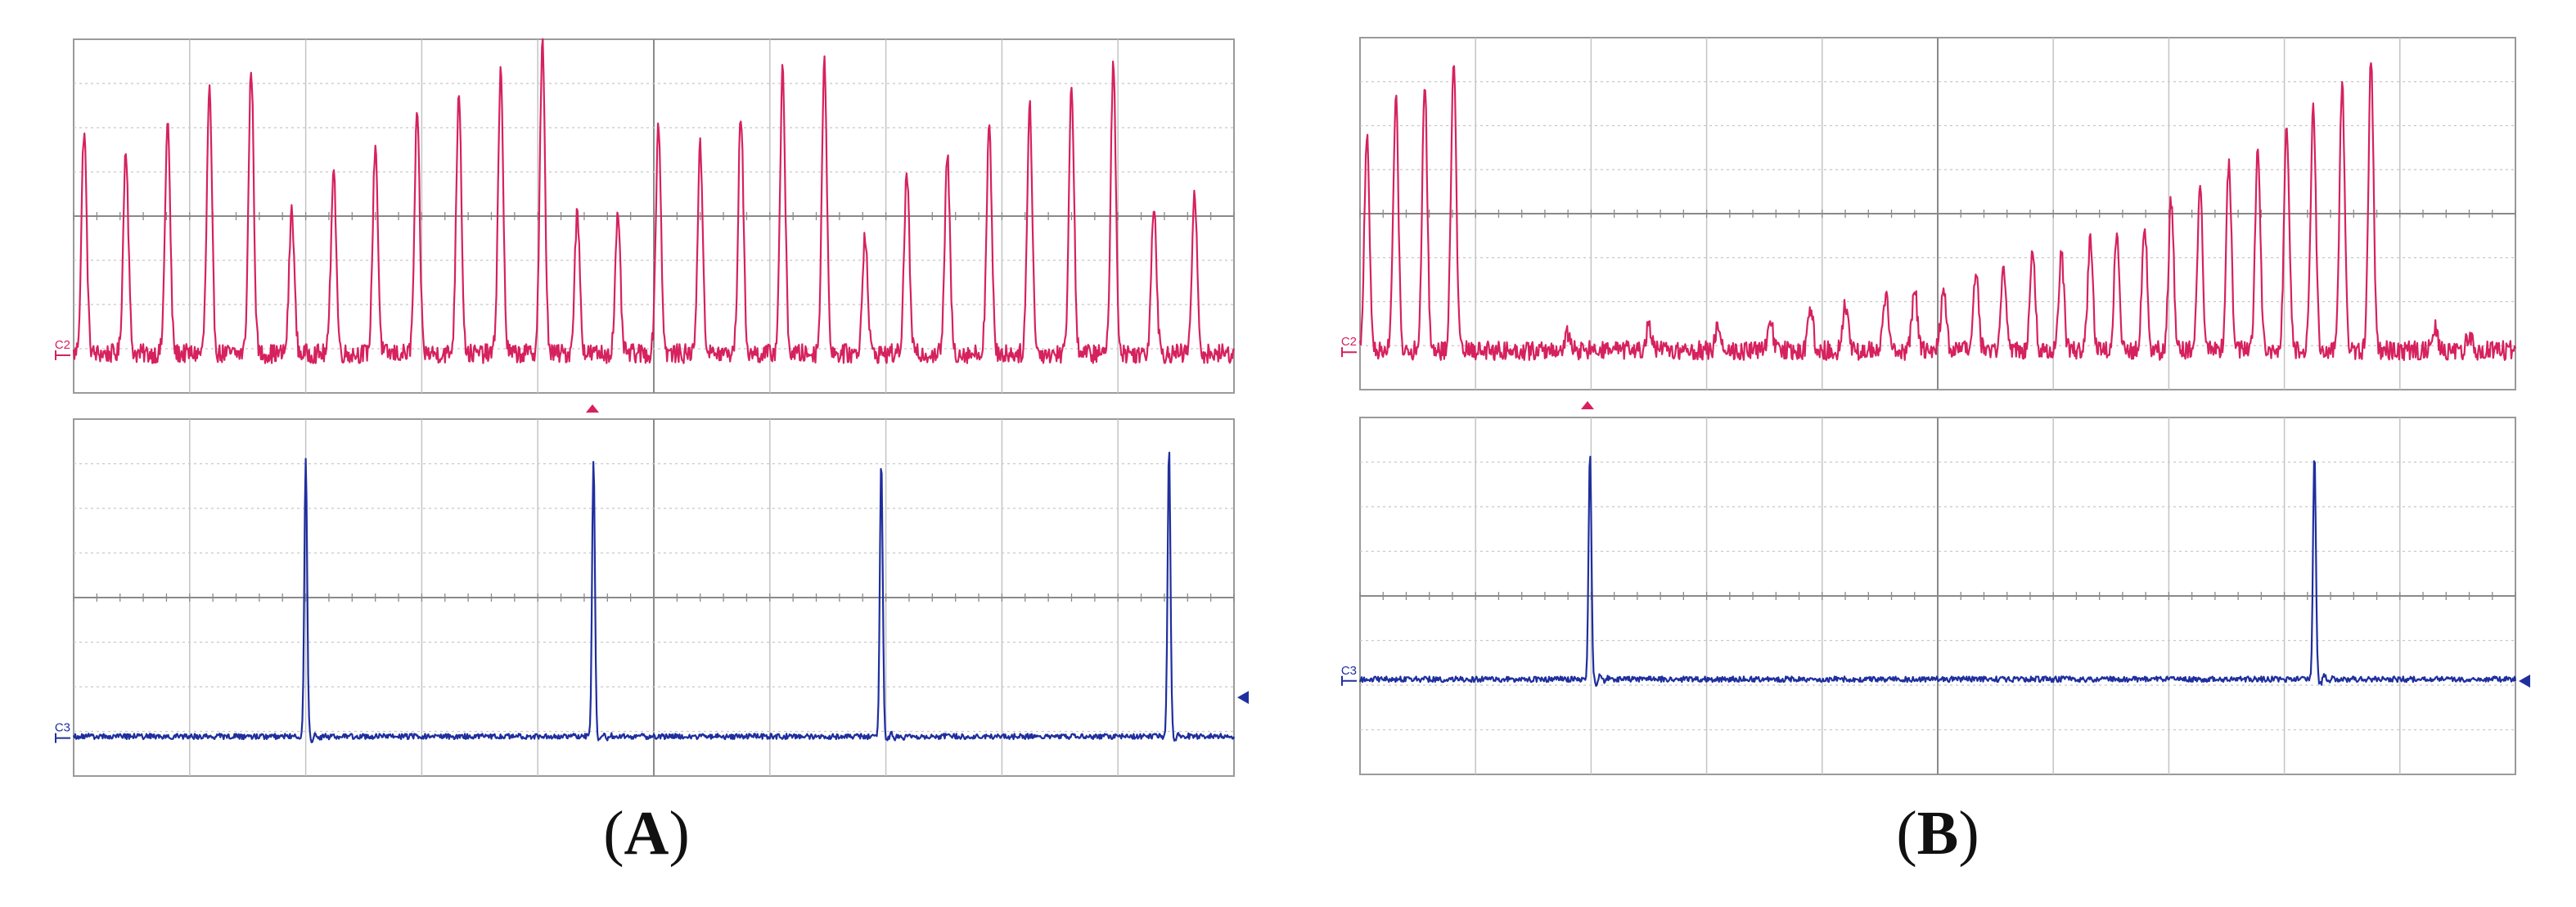 The image size is (2576, 907). I want to click on waveform-c2, so click(1938, 211).